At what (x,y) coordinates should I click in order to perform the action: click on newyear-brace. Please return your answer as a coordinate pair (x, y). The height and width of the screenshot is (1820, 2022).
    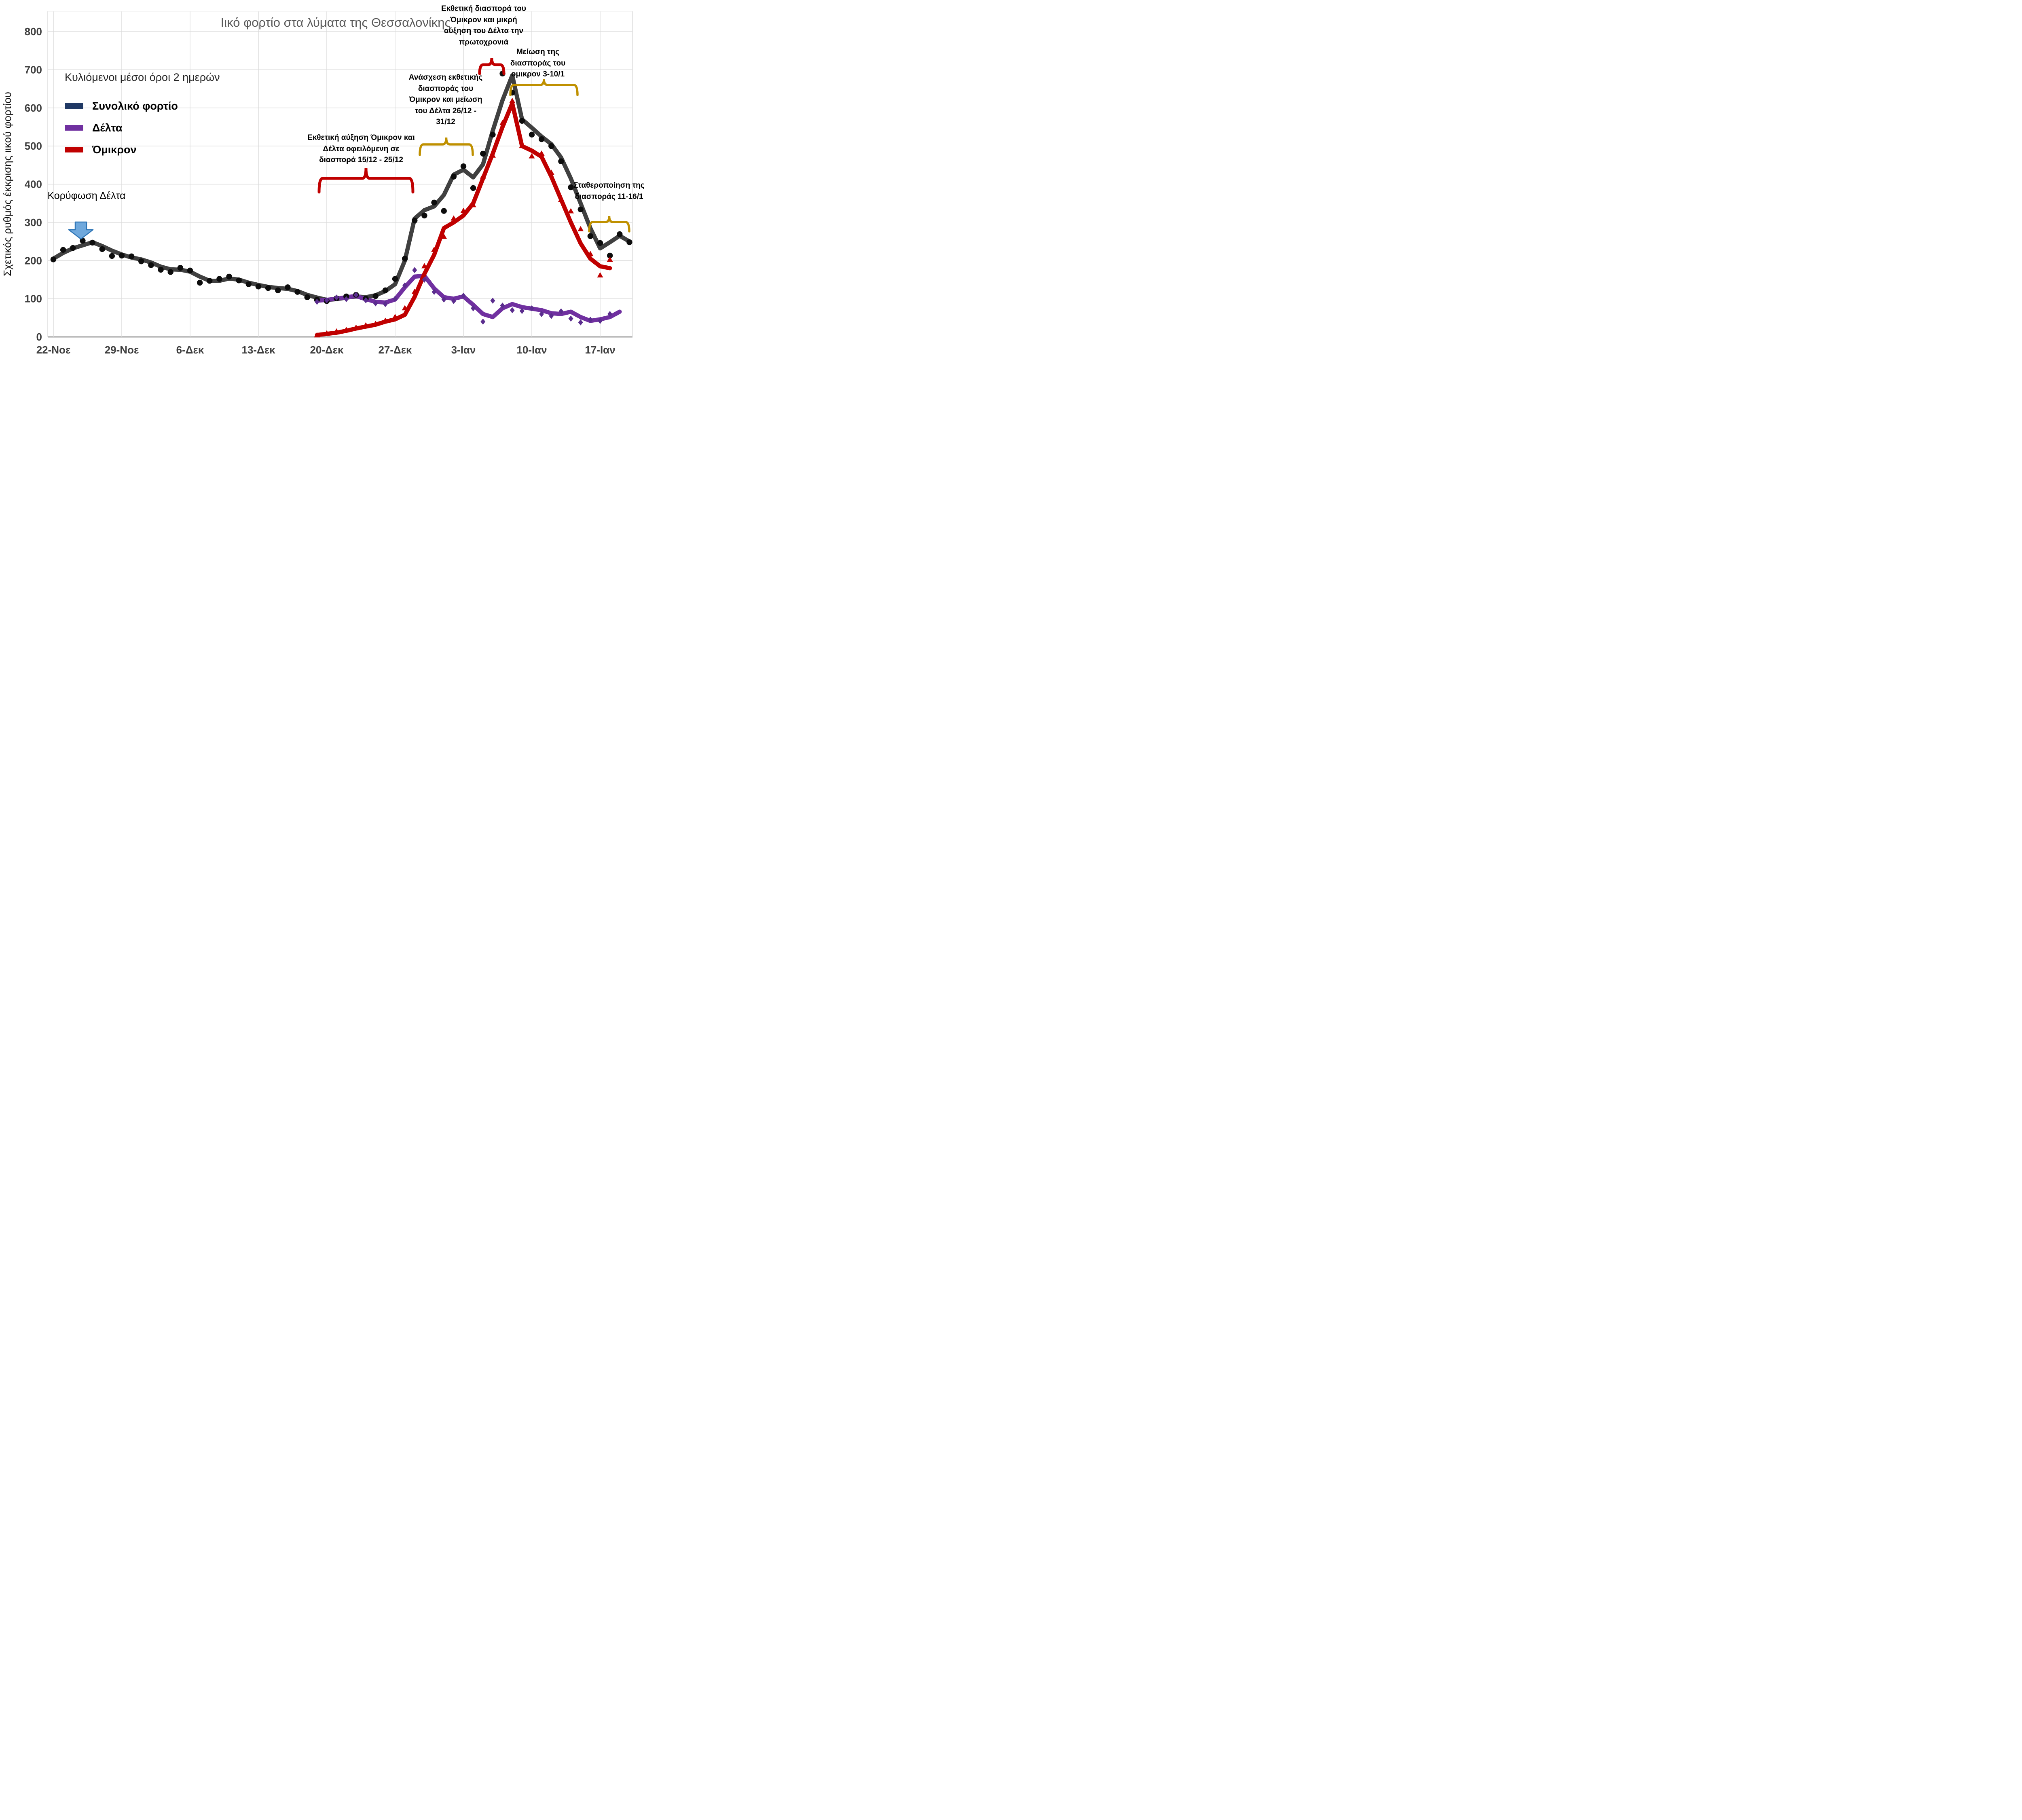
    Looking at the image, I should click on (492, 66).